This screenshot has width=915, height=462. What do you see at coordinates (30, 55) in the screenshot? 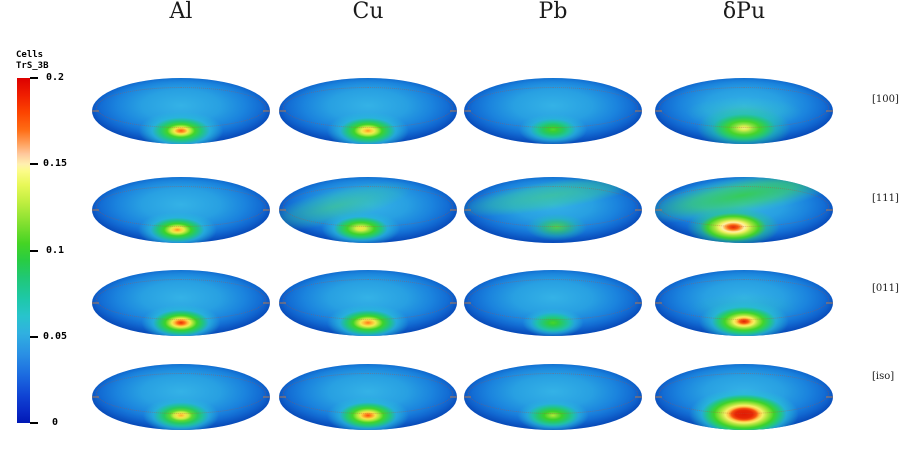
I see `colorbar-title-line1: Cells` at bounding box center [30, 55].